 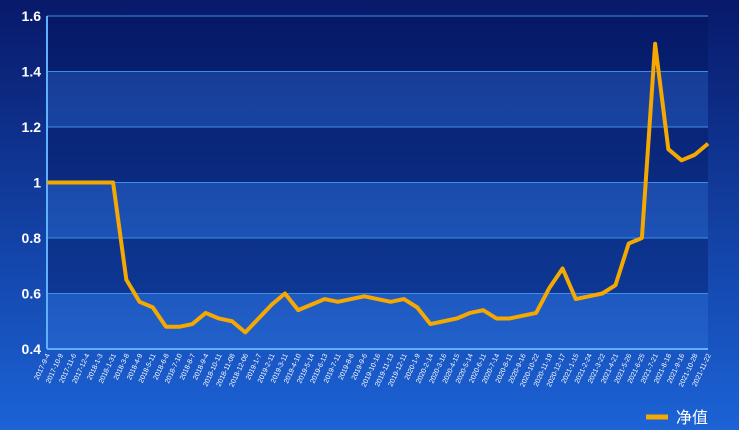 What do you see at coordinates (32, 294) in the screenshot?
I see `y-tick-label: 0.6` at bounding box center [32, 294].